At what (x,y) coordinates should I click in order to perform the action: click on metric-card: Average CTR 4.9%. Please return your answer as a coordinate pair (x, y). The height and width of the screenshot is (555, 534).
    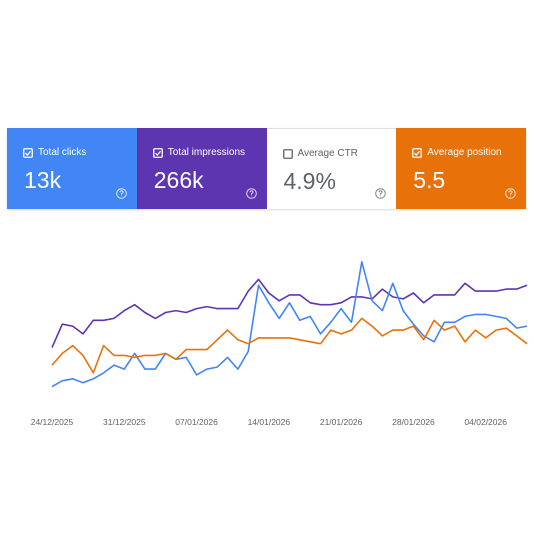
    Looking at the image, I should click on (331, 168).